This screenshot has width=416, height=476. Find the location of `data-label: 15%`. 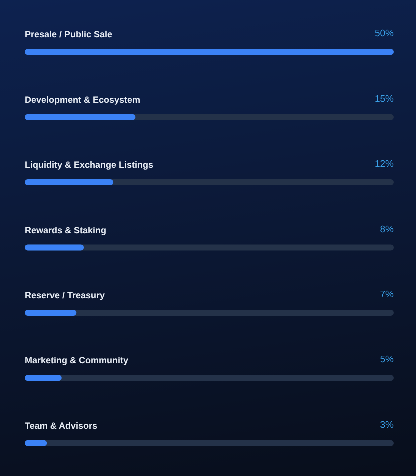

data-label: 15% is located at coordinates (384, 99).